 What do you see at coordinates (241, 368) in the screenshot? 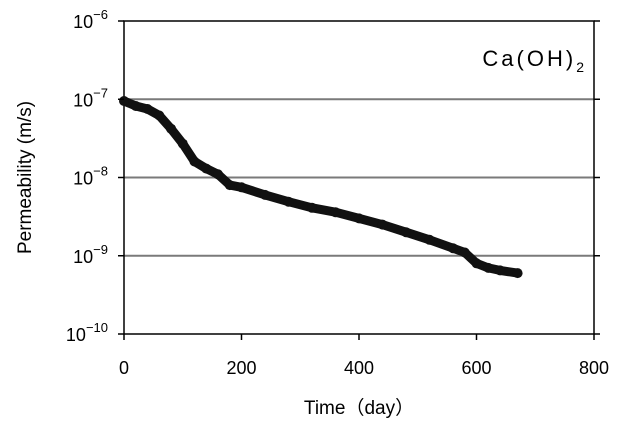
I see `x-tick-label-1: 200` at bounding box center [241, 368].